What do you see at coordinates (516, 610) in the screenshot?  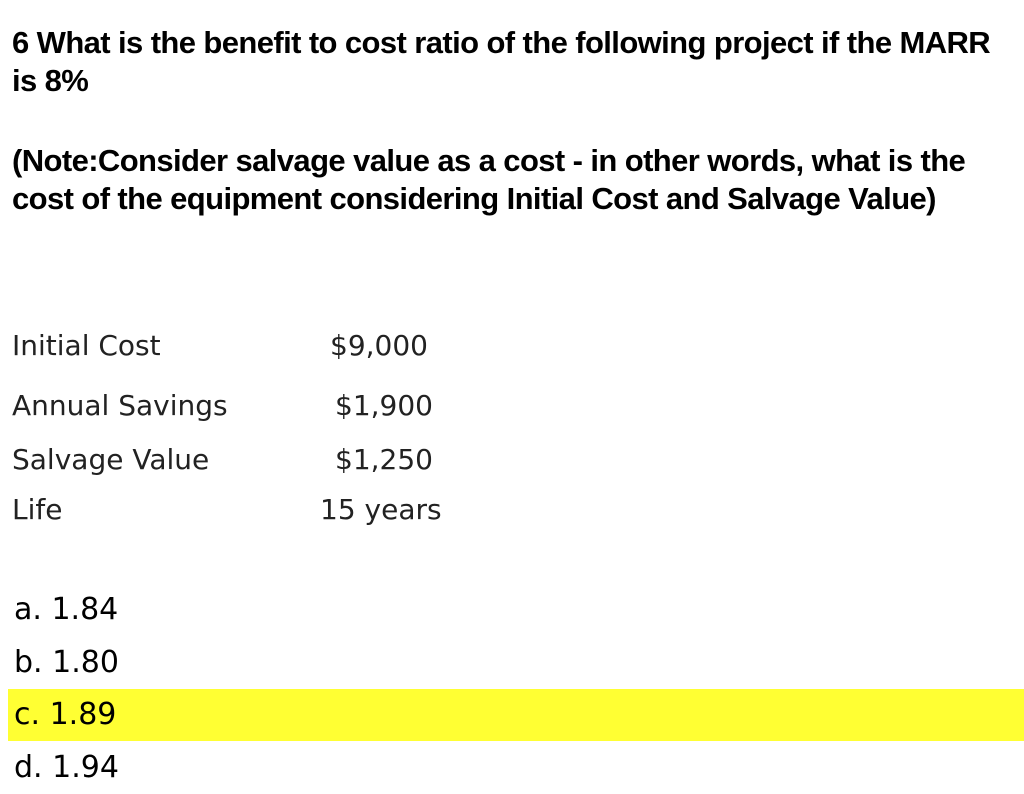 I see `answer-option-a: a. 1.84` at bounding box center [516, 610].